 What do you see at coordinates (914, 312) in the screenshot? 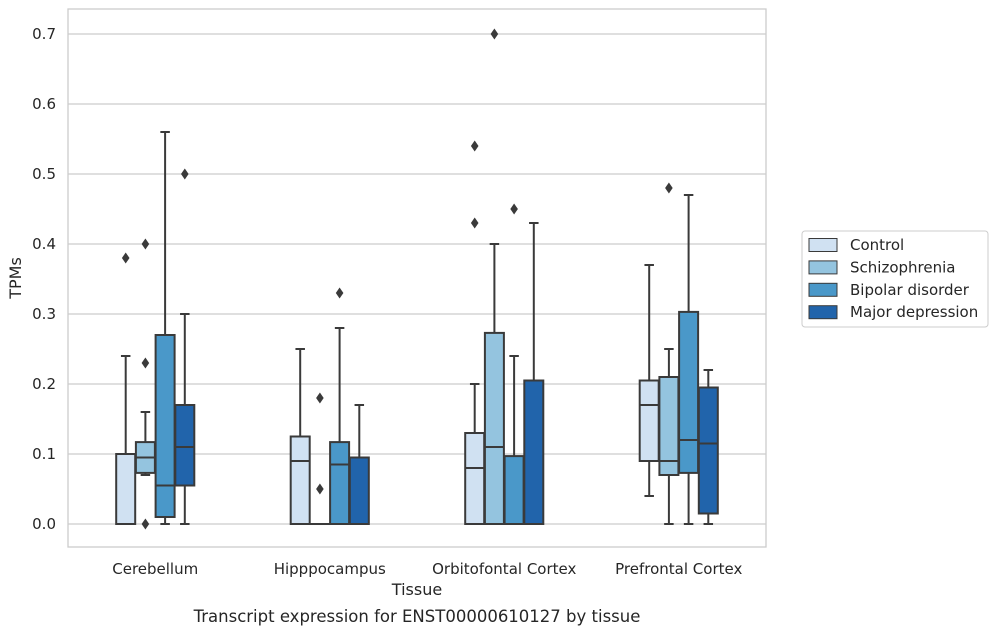
I see `legend-label: Major depression` at bounding box center [914, 312].